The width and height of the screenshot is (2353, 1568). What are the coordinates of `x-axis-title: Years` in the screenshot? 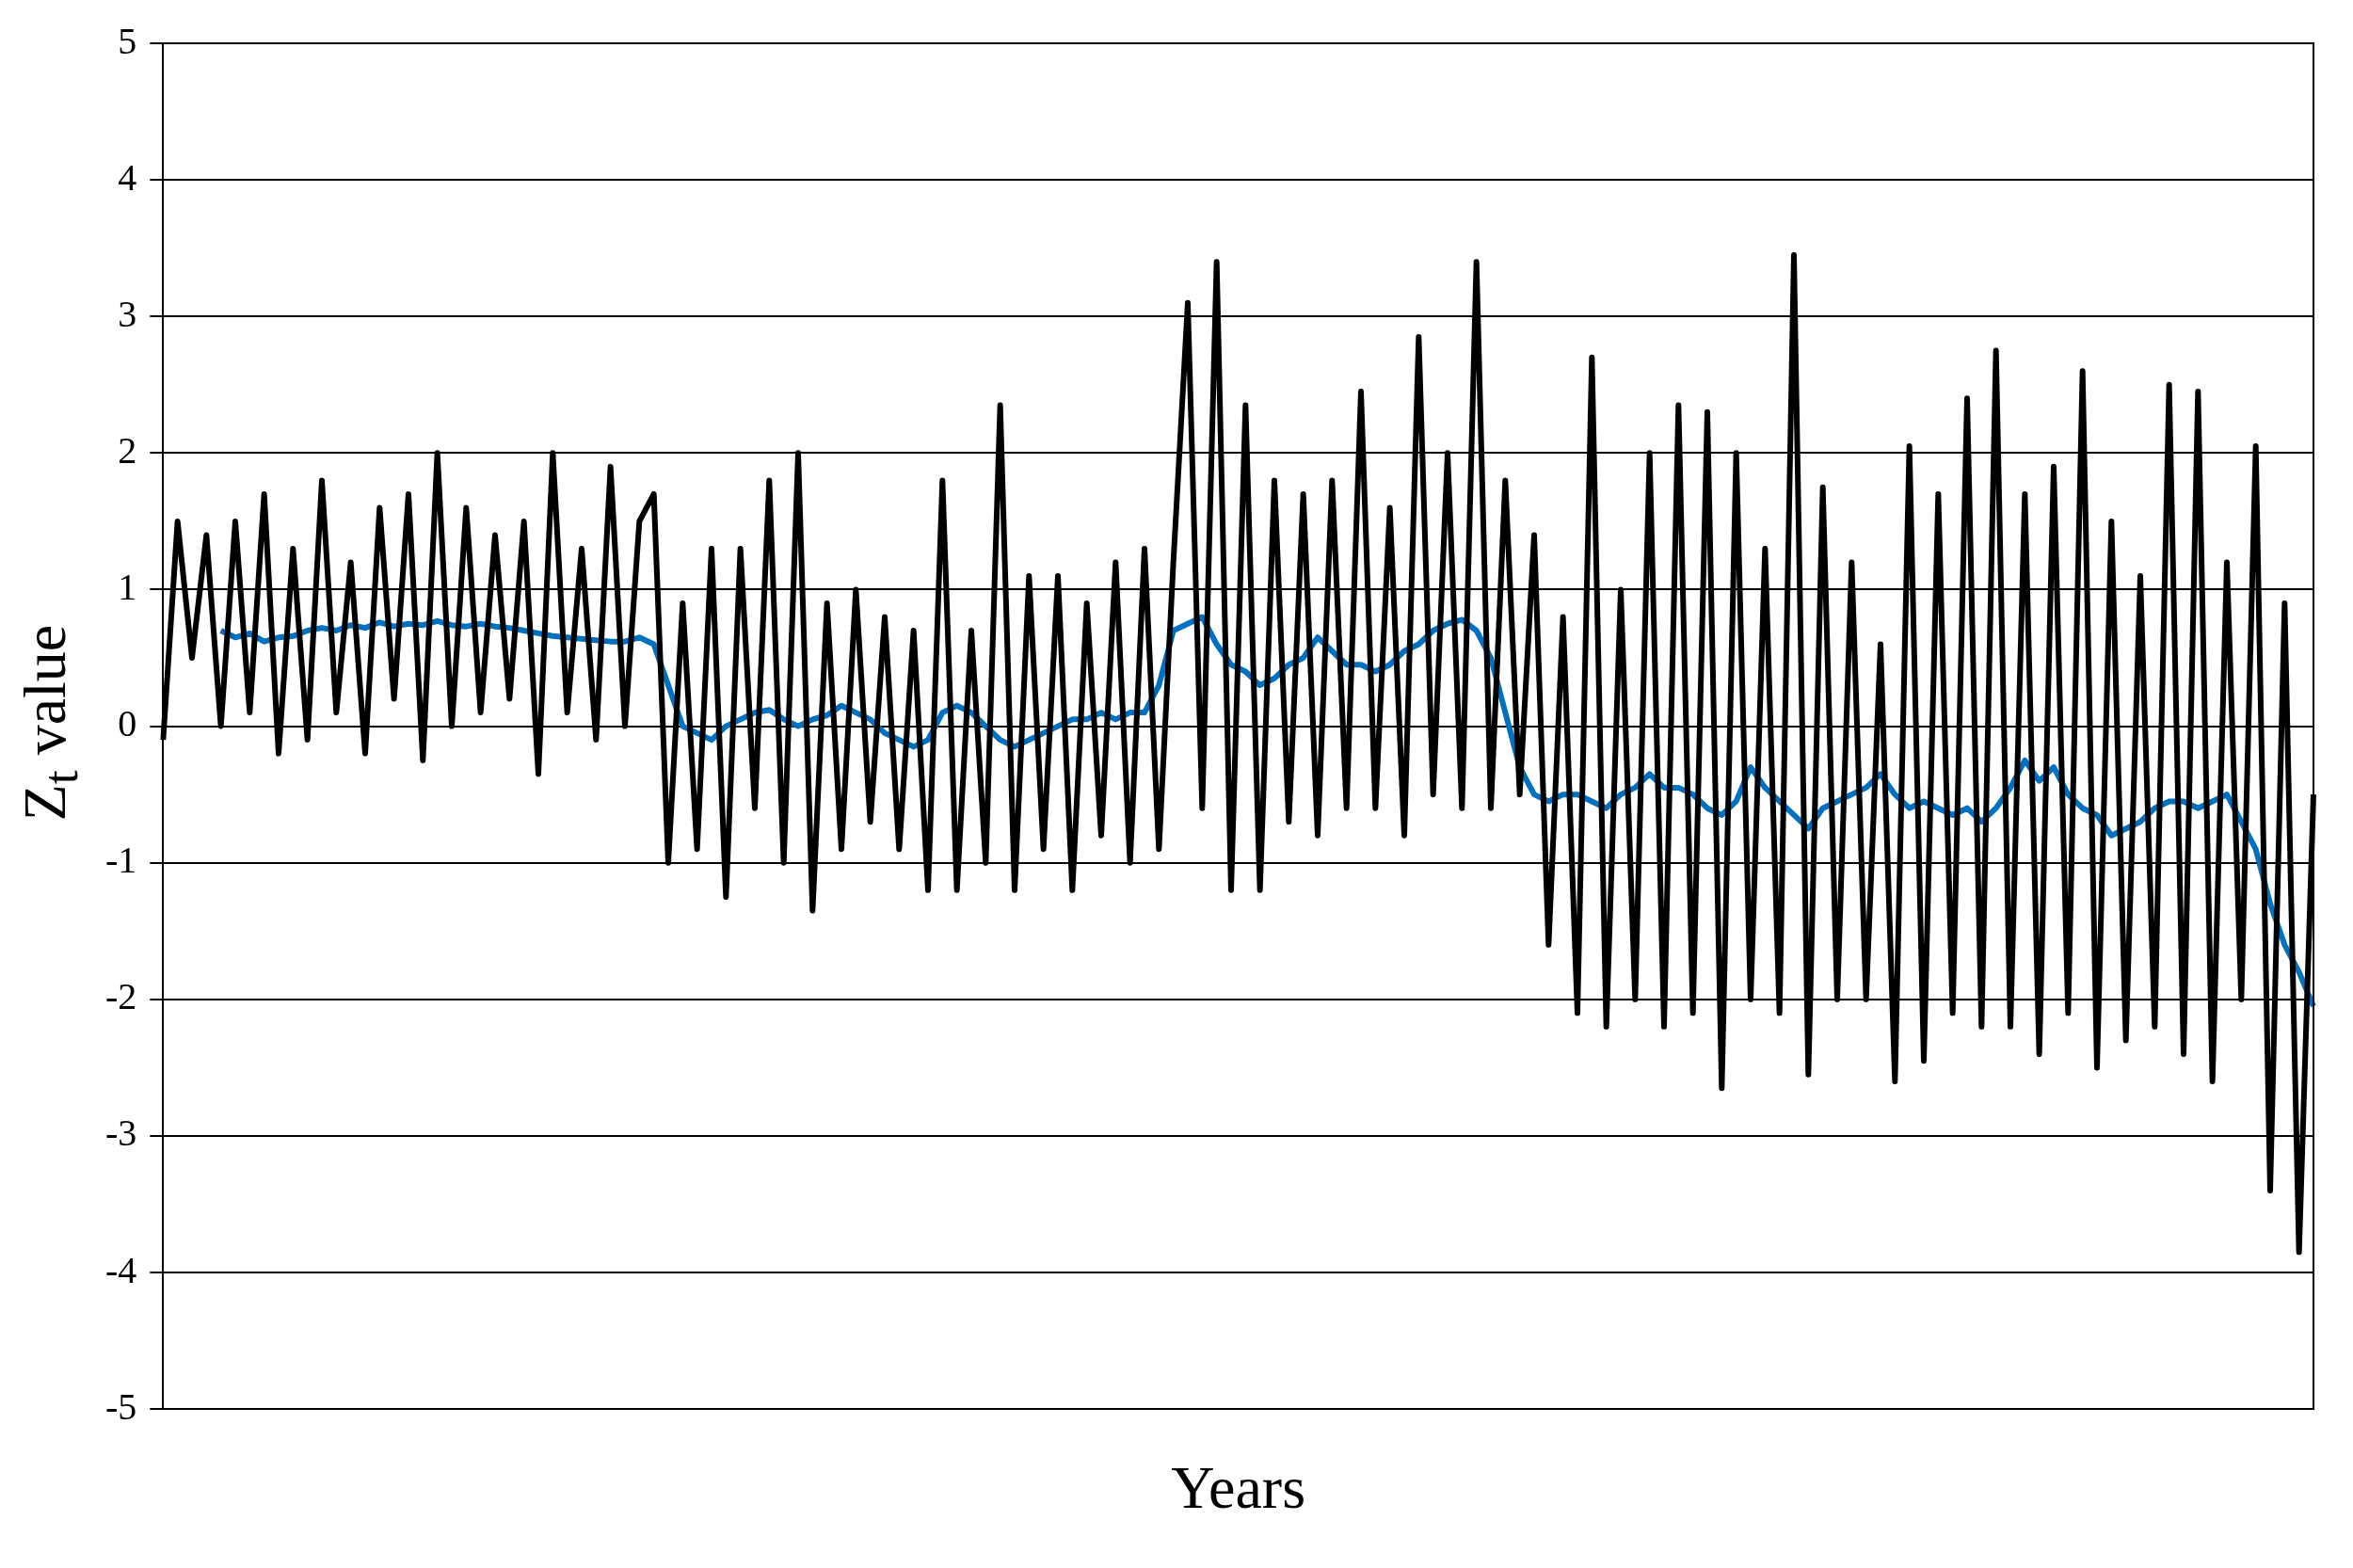 It's located at (1239, 1488).